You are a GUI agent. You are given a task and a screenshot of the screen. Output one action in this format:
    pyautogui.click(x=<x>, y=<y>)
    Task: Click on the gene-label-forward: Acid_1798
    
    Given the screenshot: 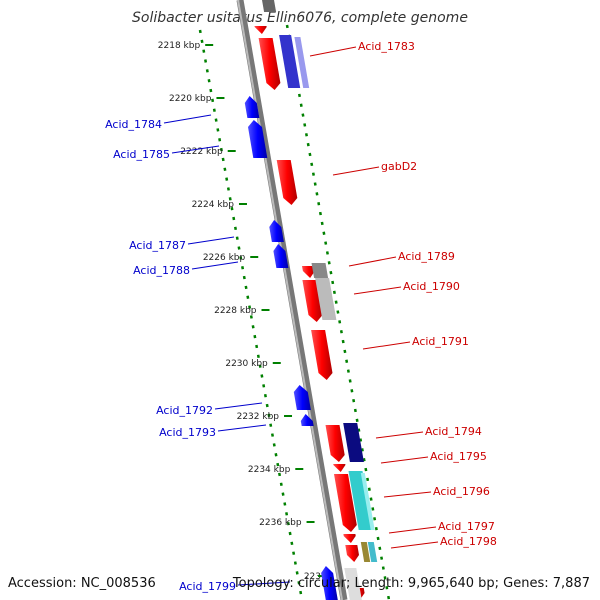 What is the action you would take?
    pyautogui.click(x=468, y=541)
    